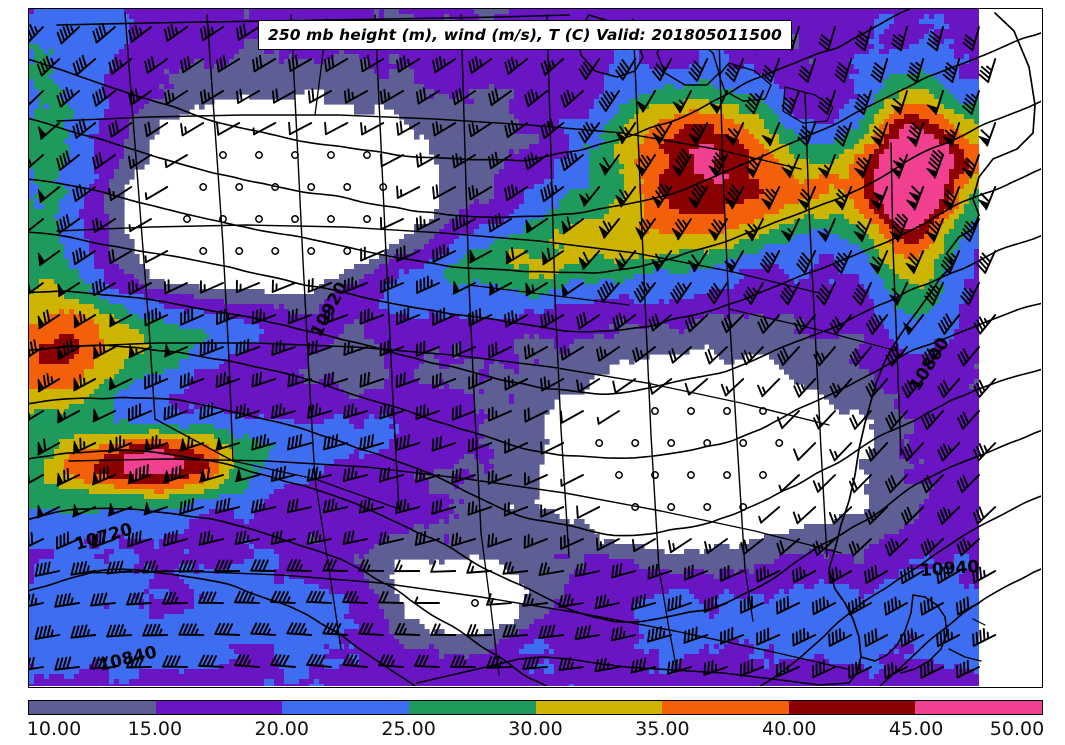 Image resolution: width=1065 pixels, height=745 pixels. I want to click on colorbar-band, so click(978, 707).